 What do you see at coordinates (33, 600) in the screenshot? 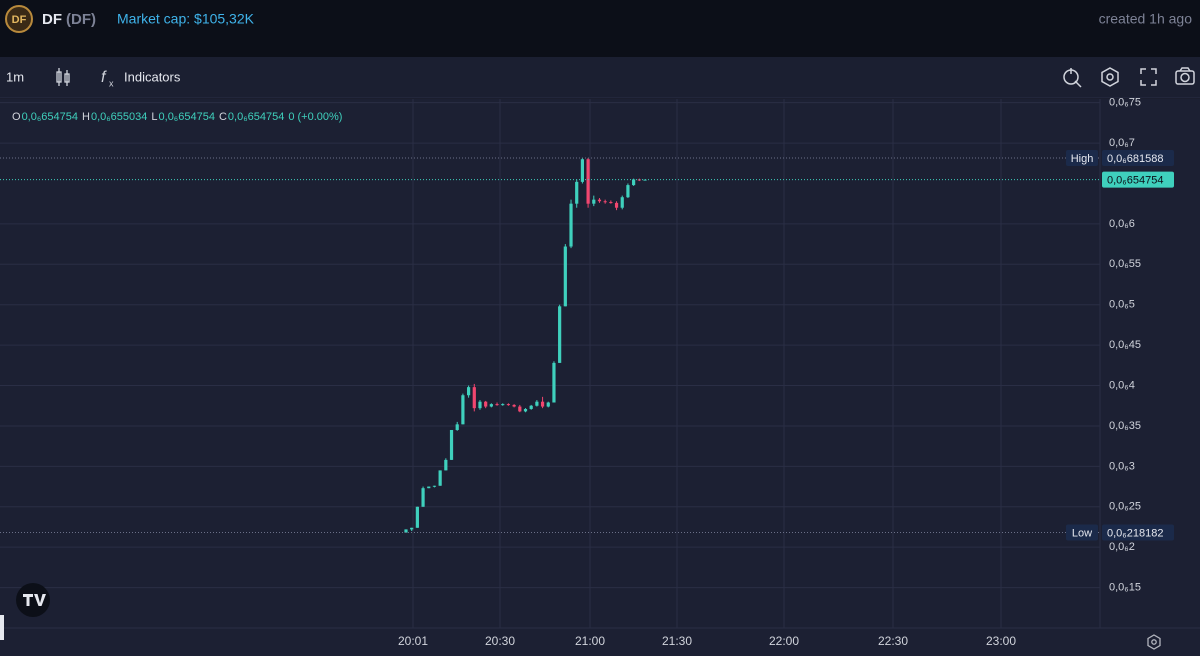
I see `tradingview-logo` at bounding box center [33, 600].